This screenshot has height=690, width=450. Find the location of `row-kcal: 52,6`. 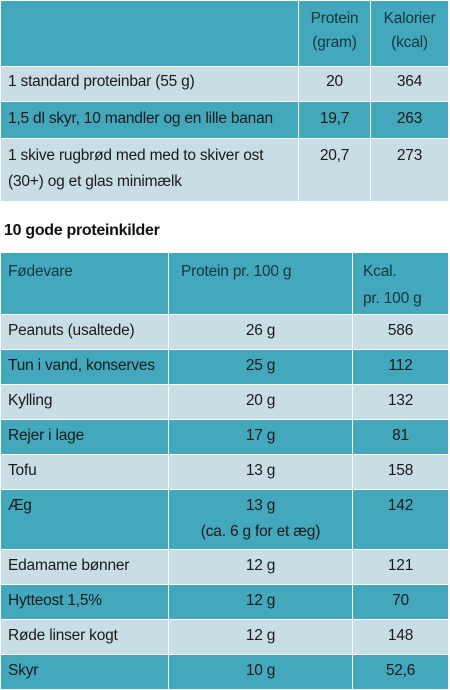

row-kcal: 52,6 is located at coordinates (400, 672).